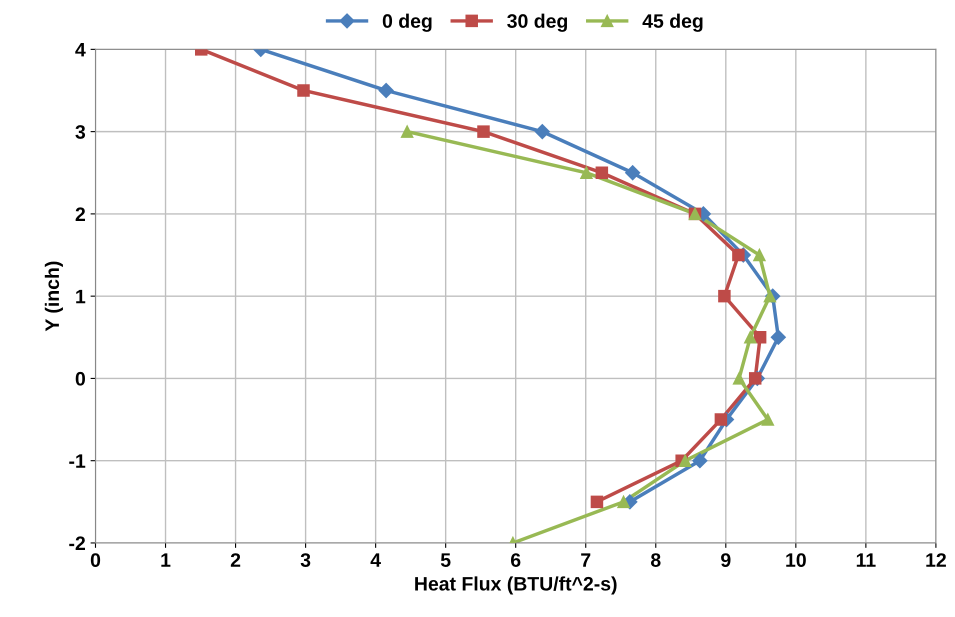 The width and height of the screenshot is (955, 617). What do you see at coordinates (81, 297) in the screenshot?
I see `y-tick-label: 1` at bounding box center [81, 297].